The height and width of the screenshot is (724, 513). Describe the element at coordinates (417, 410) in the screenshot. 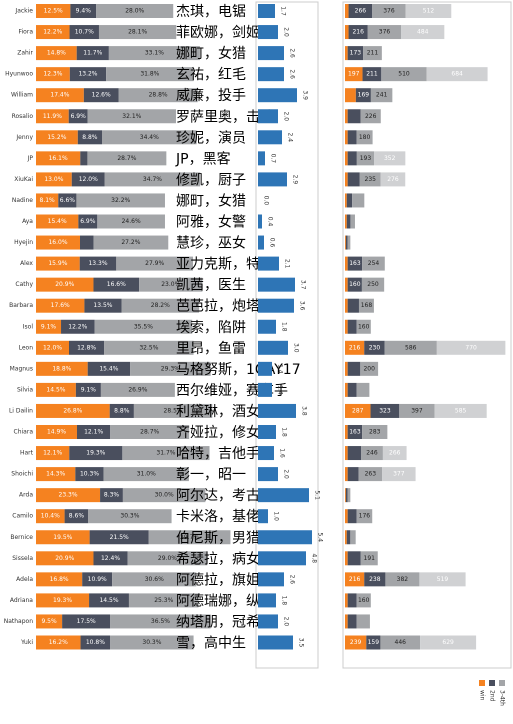

I see `value-label: 397` at that location.